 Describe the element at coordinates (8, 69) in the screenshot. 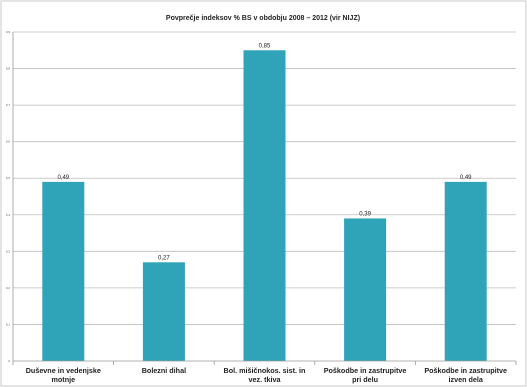

I see `y-tick-label: 0,8` at that location.